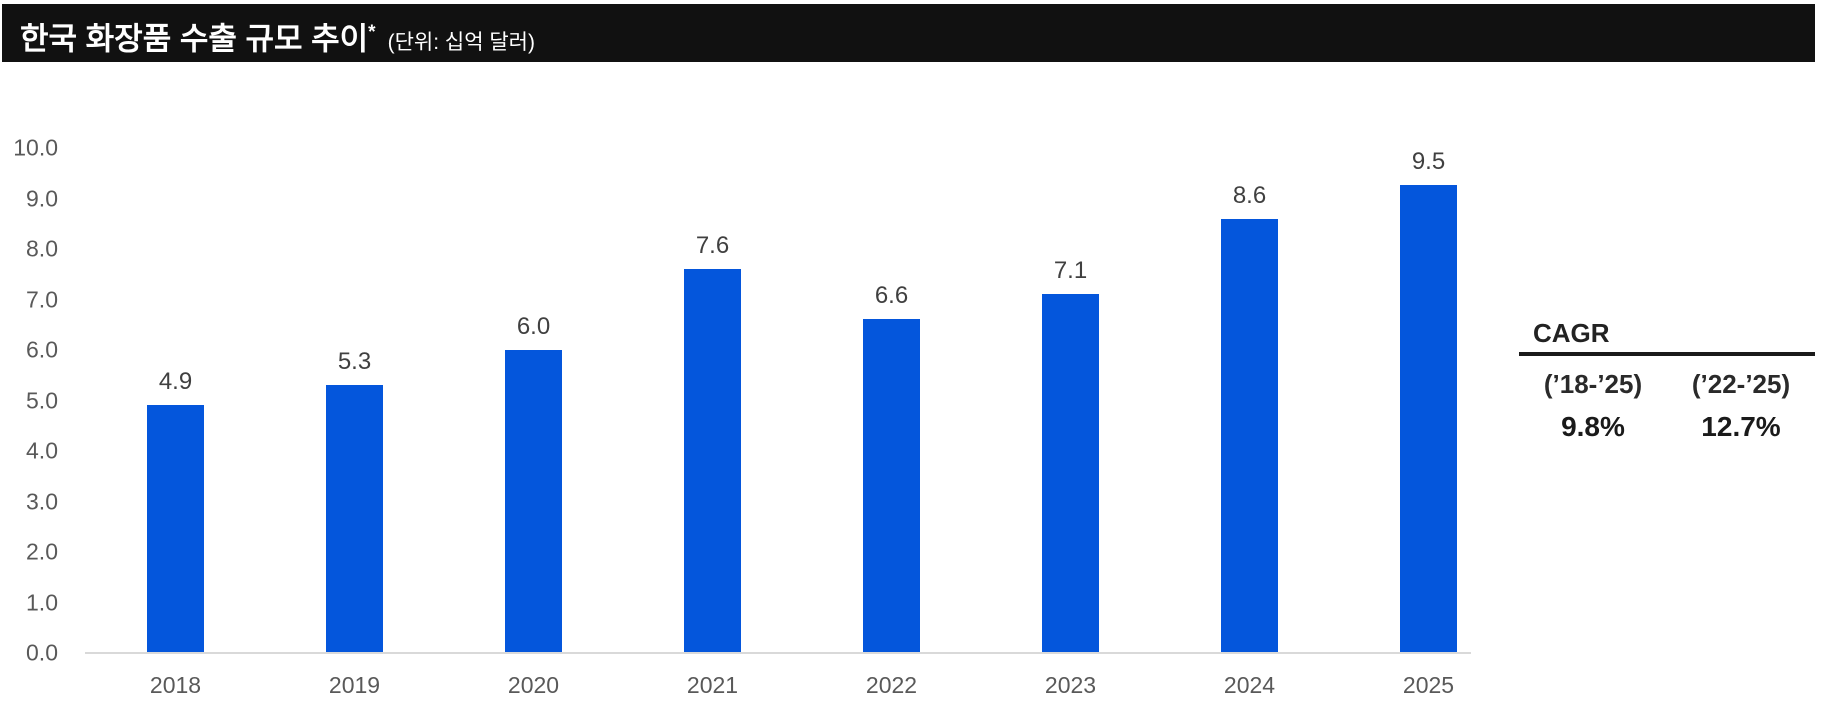  What do you see at coordinates (1428, 161) in the screenshot?
I see `bar-value-label: 9.5` at bounding box center [1428, 161].